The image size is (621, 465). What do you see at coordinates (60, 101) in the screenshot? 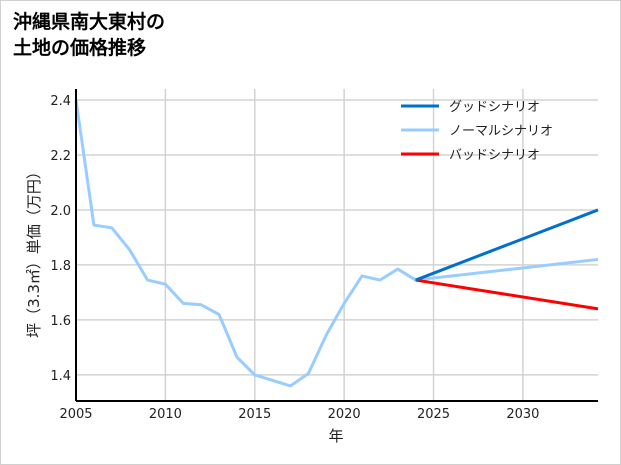
I see `y-tick-label: 2.4` at bounding box center [60, 101].